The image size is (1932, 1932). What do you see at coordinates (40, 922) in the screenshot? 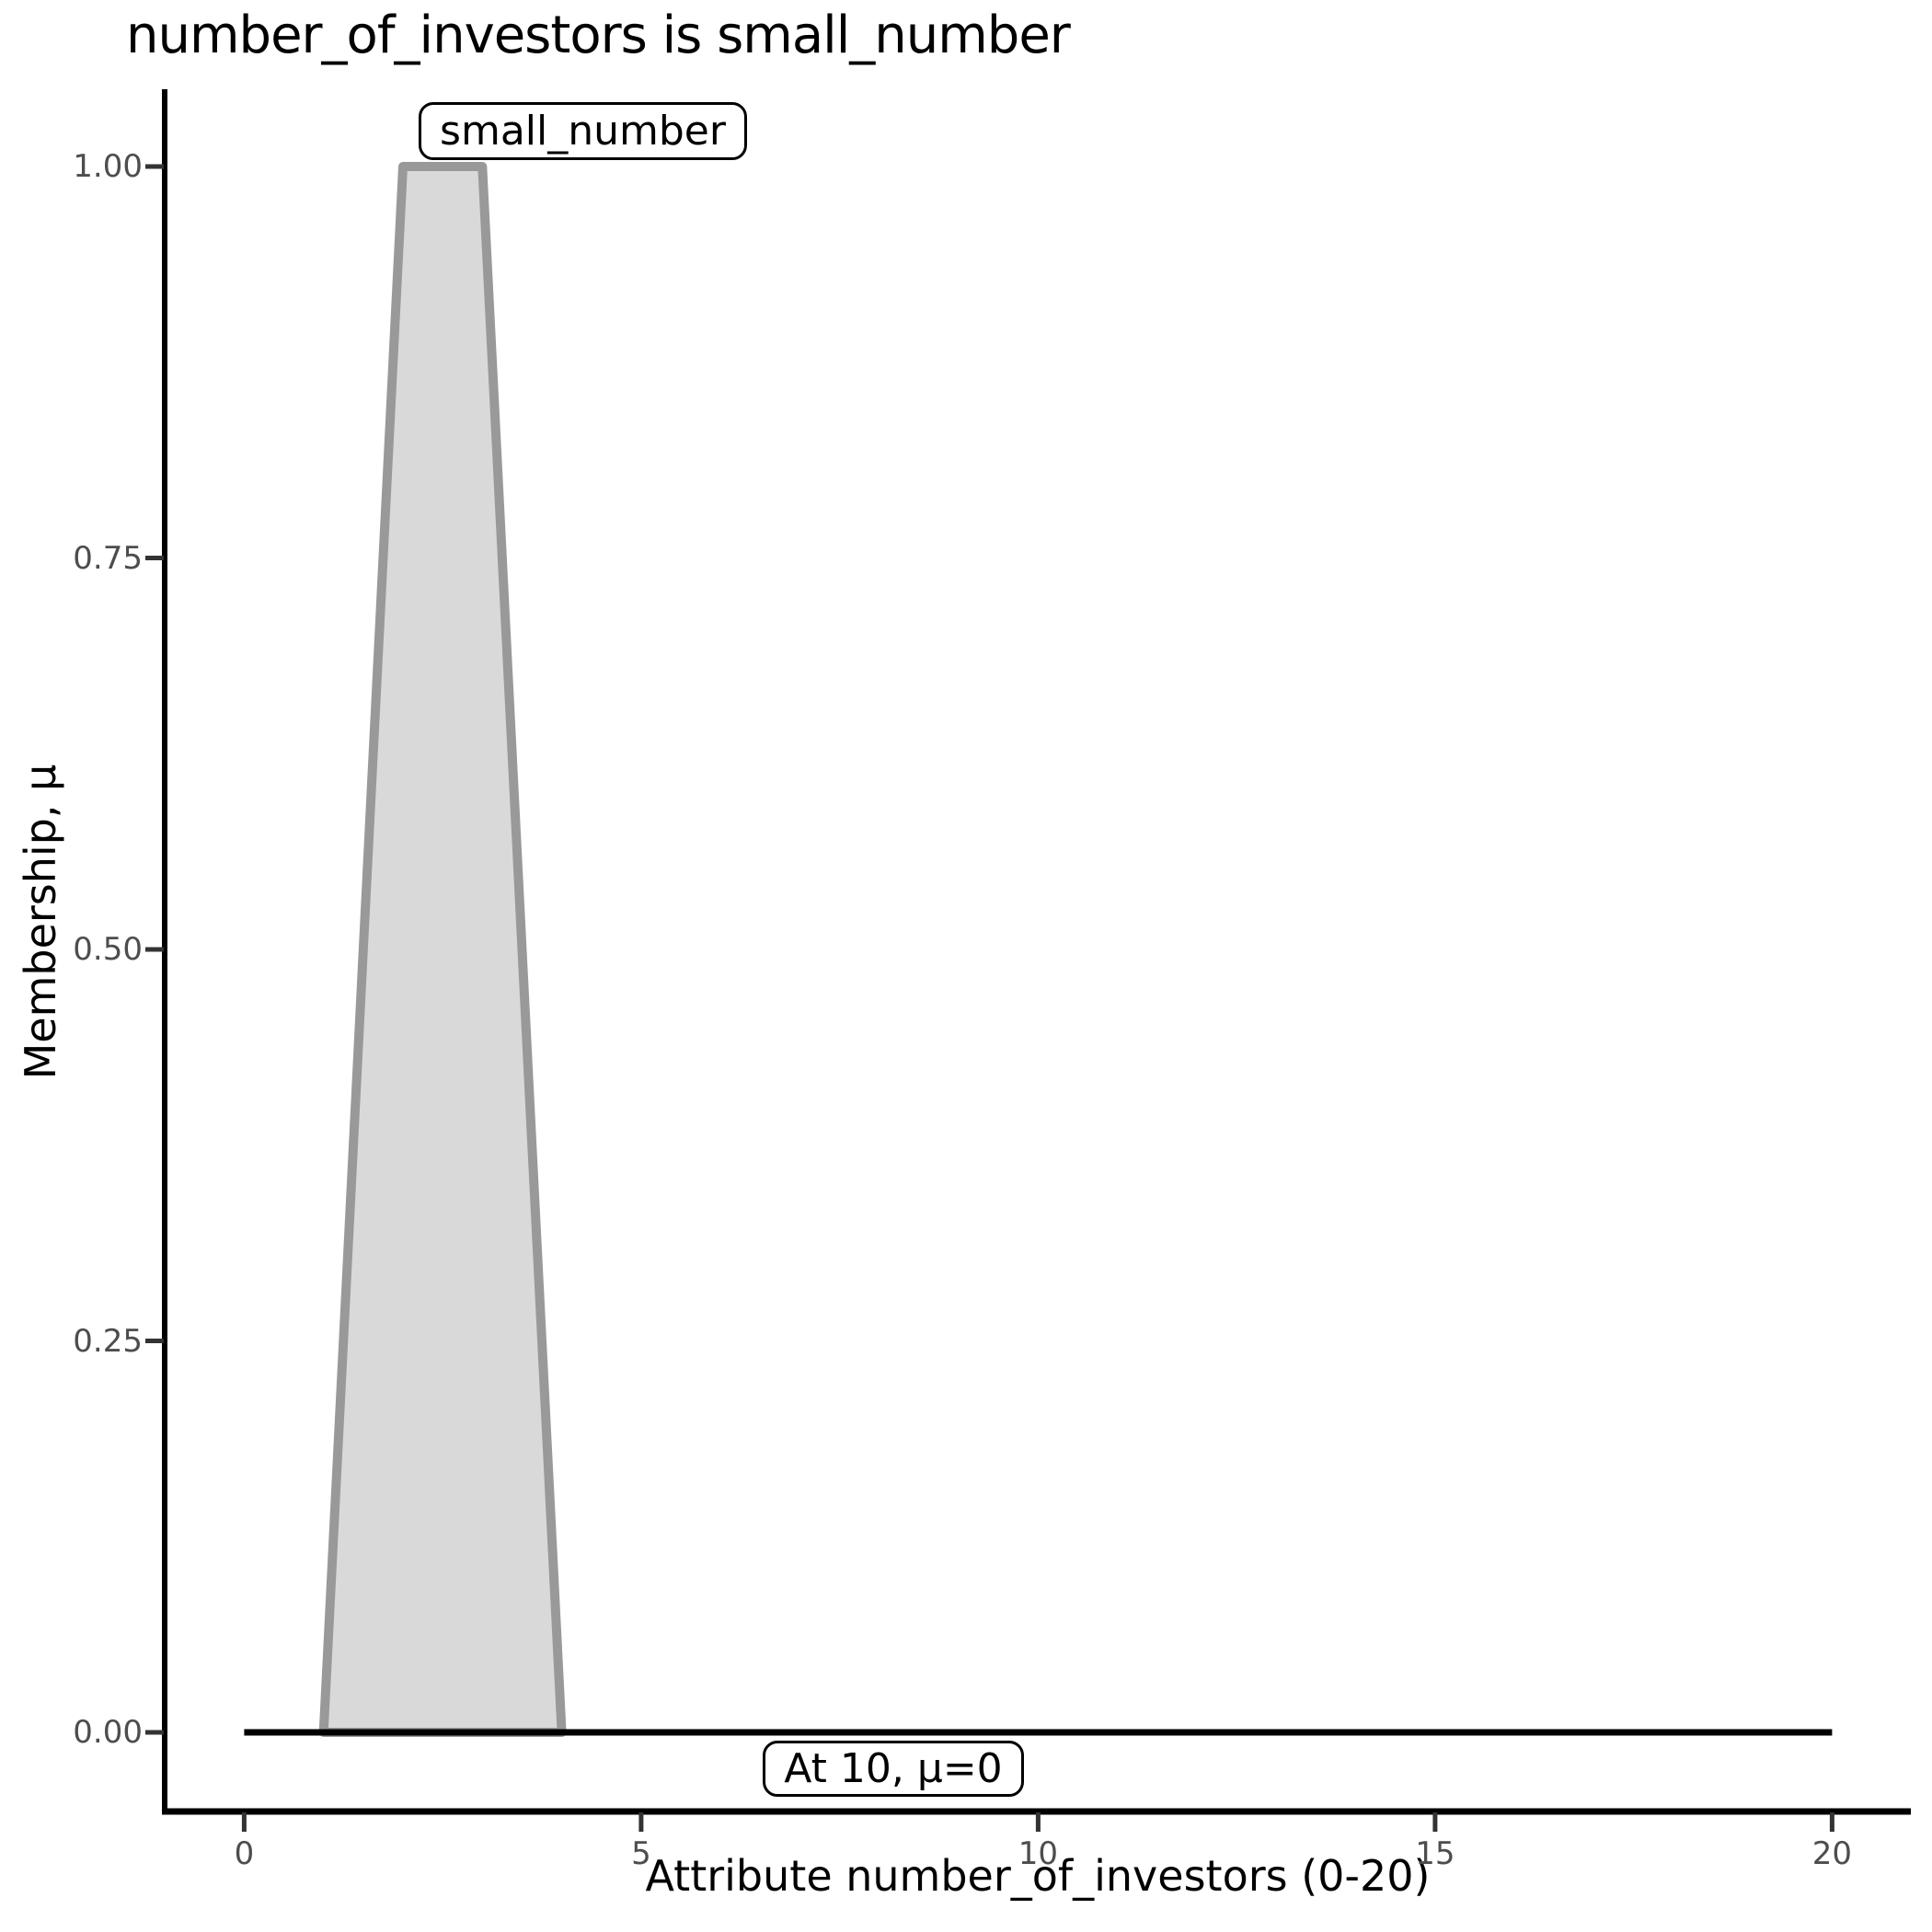
I see `y-axis-title: Membership, μ` at bounding box center [40, 922].